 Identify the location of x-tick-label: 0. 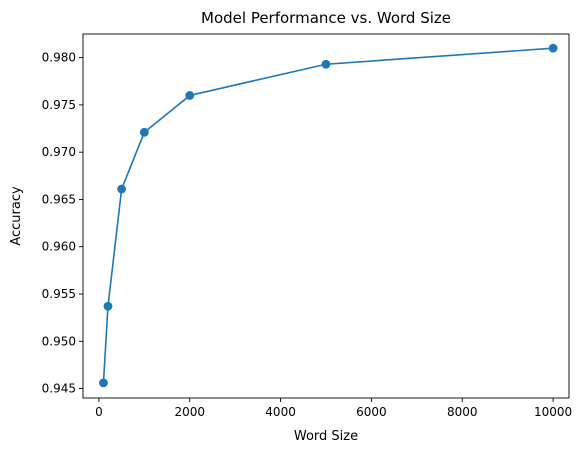
(99, 412).